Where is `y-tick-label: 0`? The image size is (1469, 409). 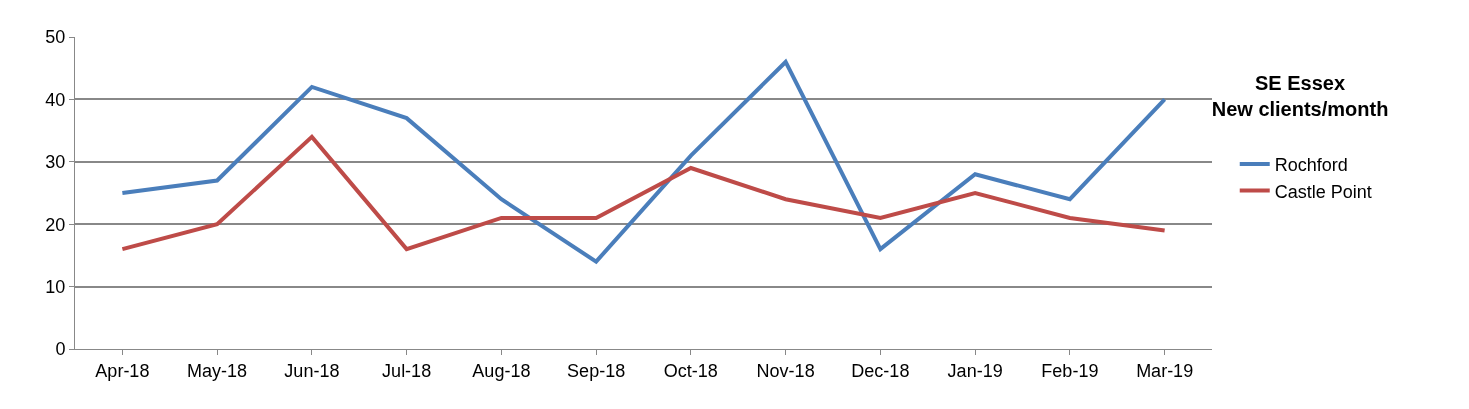 y-tick-label: 0 is located at coordinates (60, 349).